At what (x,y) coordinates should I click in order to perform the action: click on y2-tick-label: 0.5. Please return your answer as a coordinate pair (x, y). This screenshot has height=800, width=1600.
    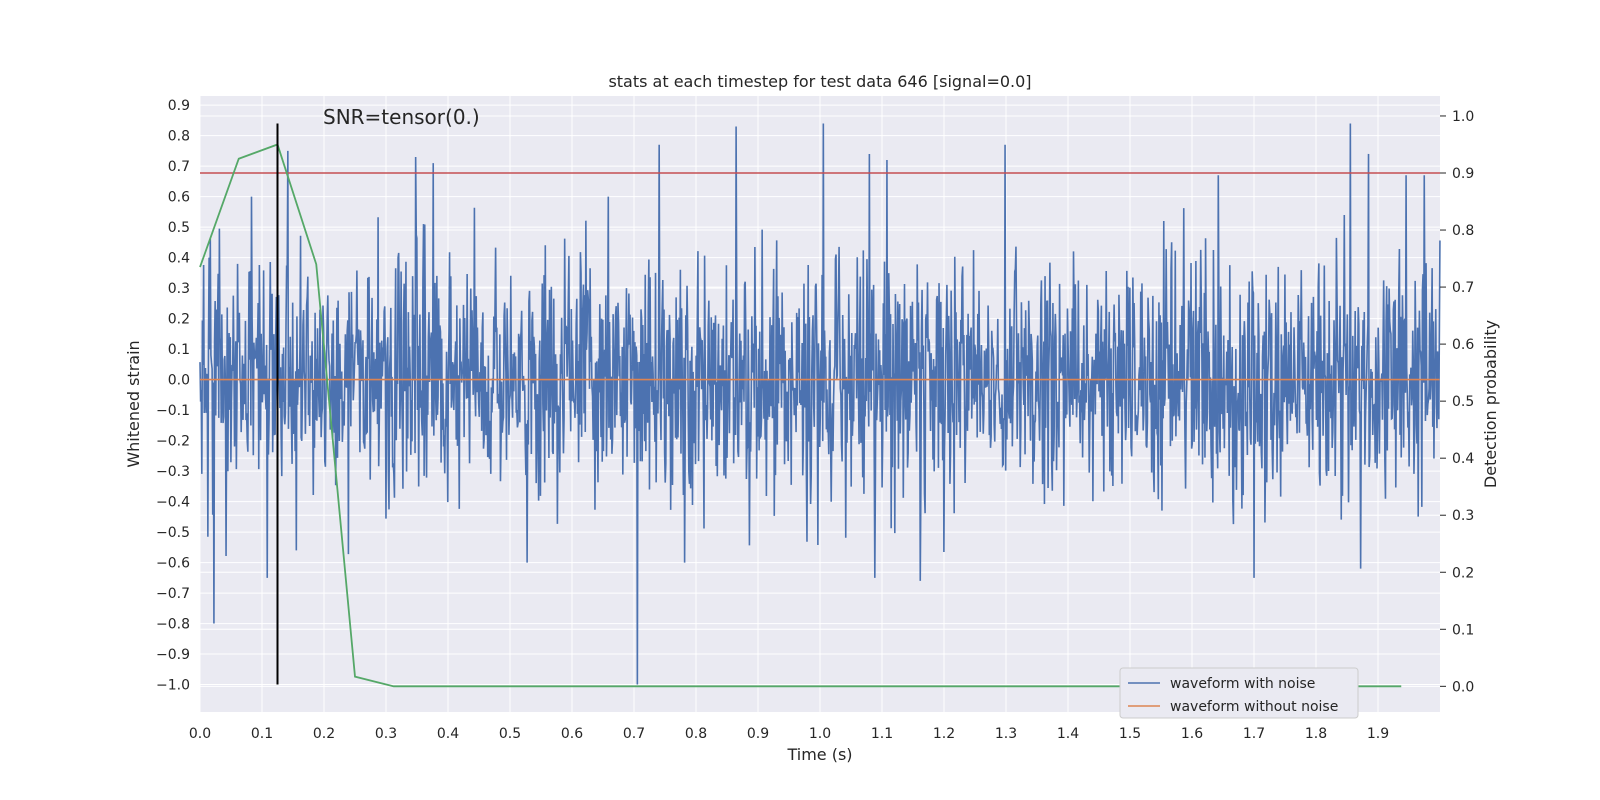
    Looking at the image, I should click on (1463, 402).